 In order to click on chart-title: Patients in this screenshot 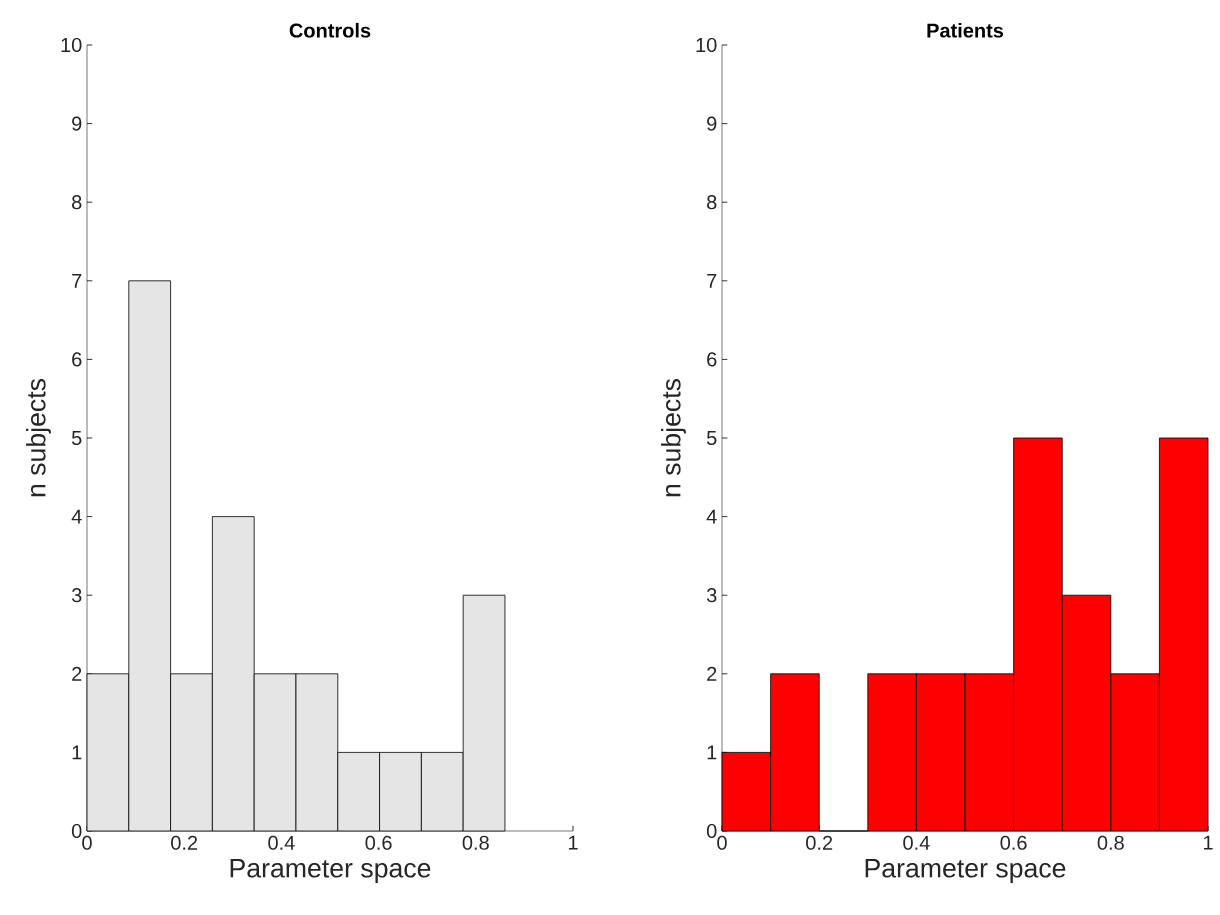, I will do `click(965, 30)`.